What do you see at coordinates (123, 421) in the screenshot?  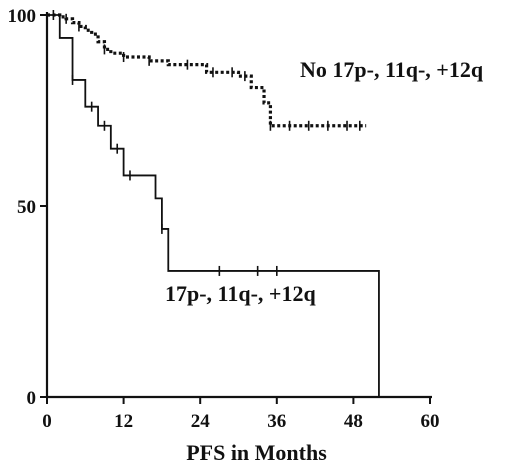 I see `x-tick-label: 12` at bounding box center [123, 421].